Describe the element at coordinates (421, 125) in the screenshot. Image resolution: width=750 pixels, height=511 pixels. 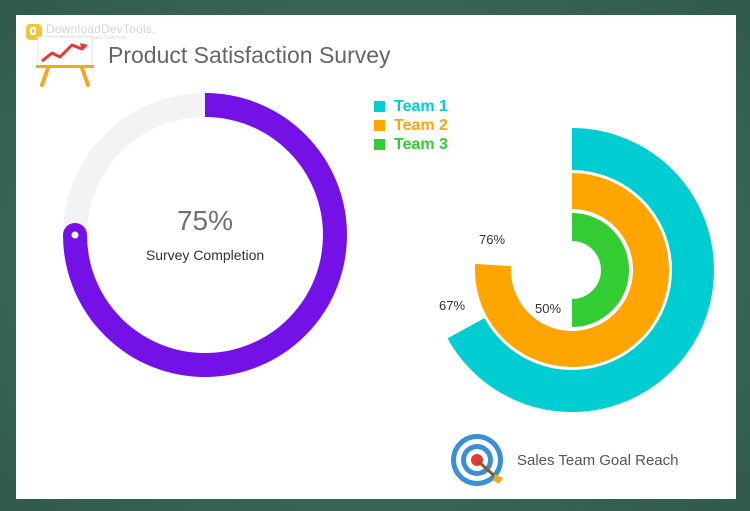
I see `legend-label-team-2: Team 2` at that location.